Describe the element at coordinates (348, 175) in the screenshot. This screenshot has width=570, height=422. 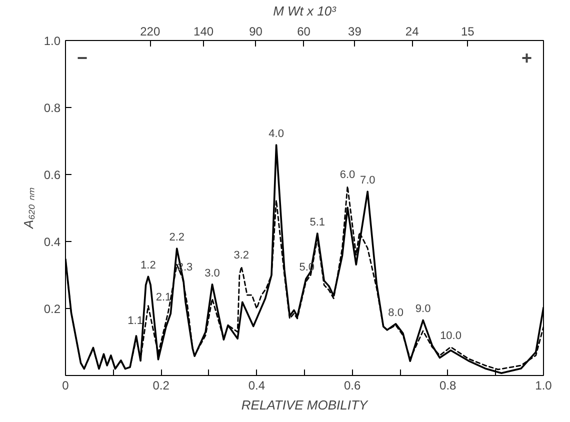
I see `annotation: 6.0` at that location.